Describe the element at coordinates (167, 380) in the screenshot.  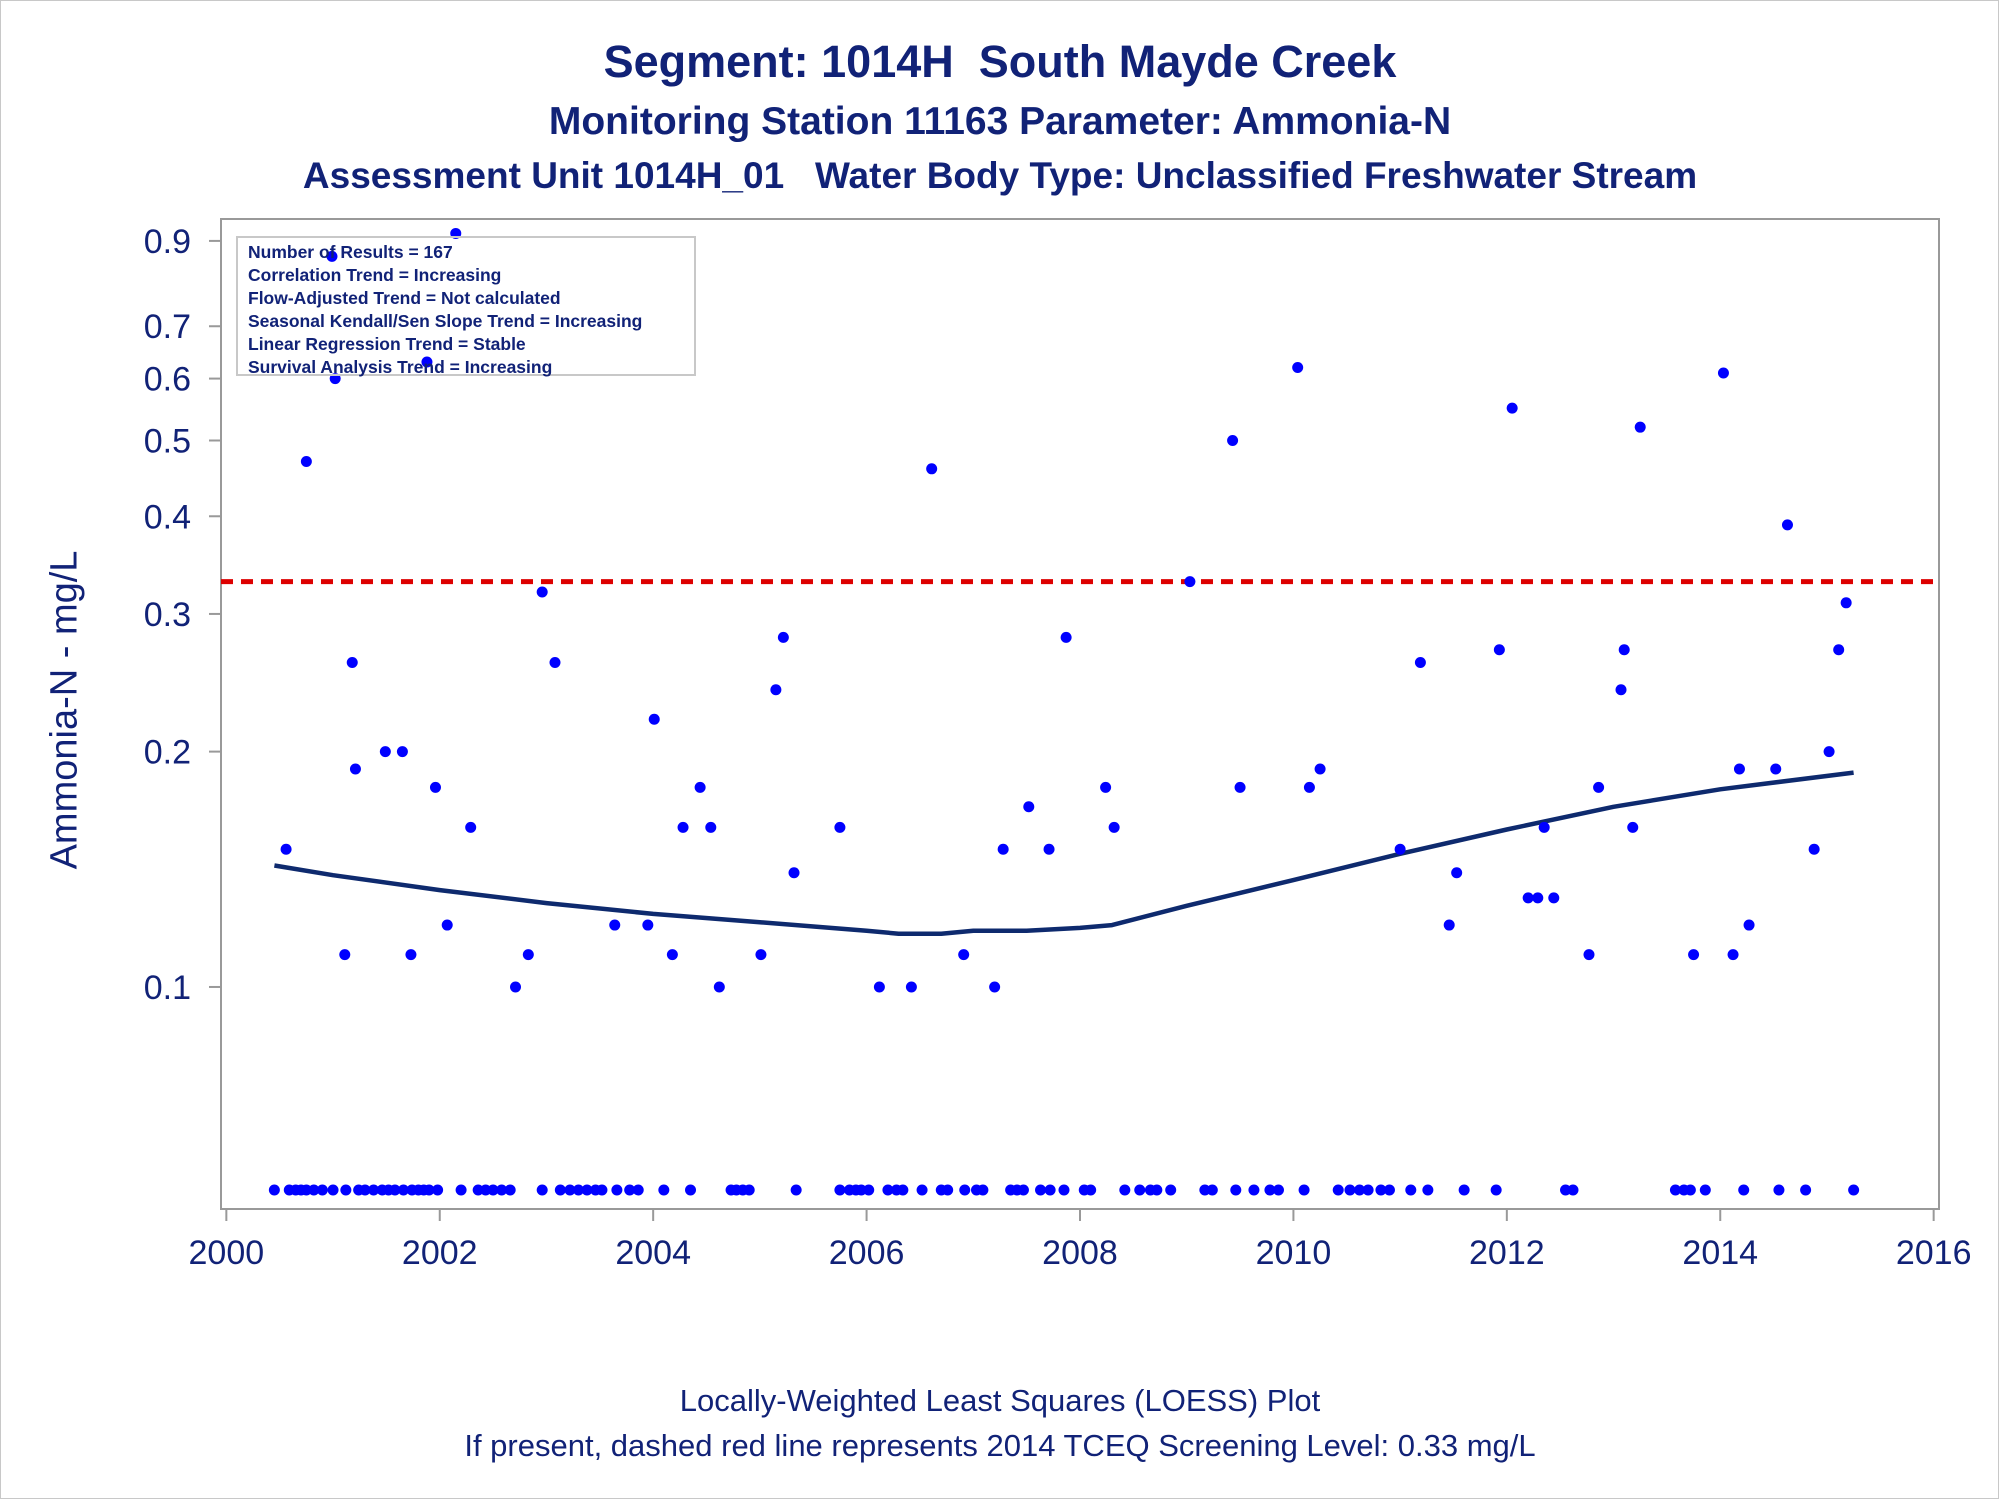
I see `y-tick-label: 0.6` at that location.